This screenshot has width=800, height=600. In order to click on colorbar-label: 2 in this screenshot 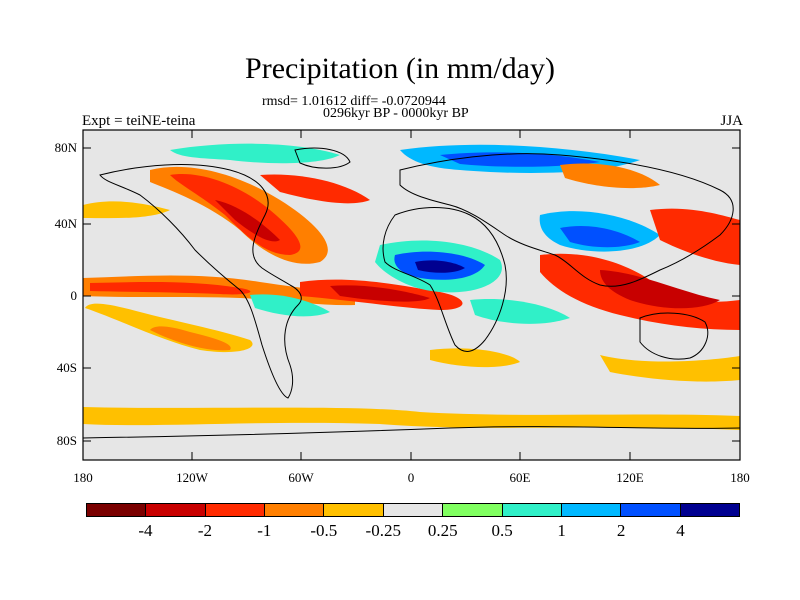, I will do `click(621, 530)`.